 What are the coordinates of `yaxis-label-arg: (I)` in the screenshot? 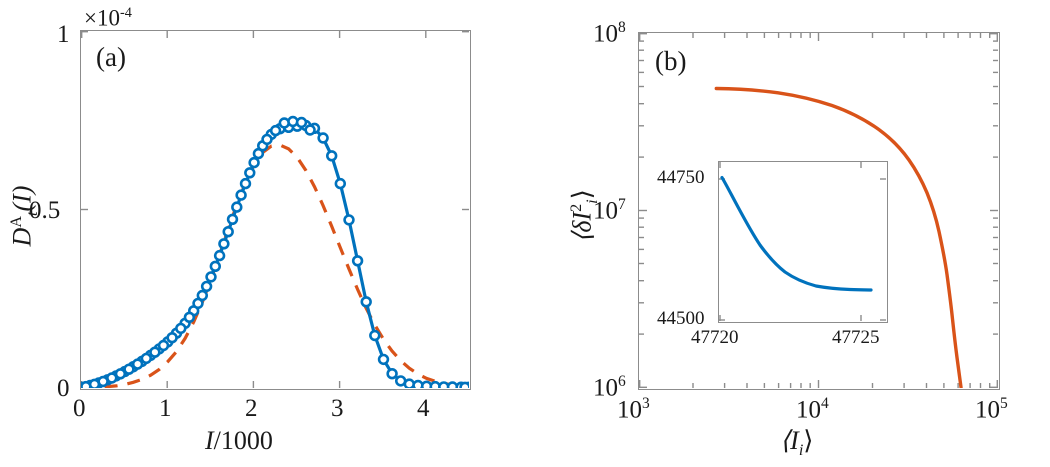 It's located at (22, 198).